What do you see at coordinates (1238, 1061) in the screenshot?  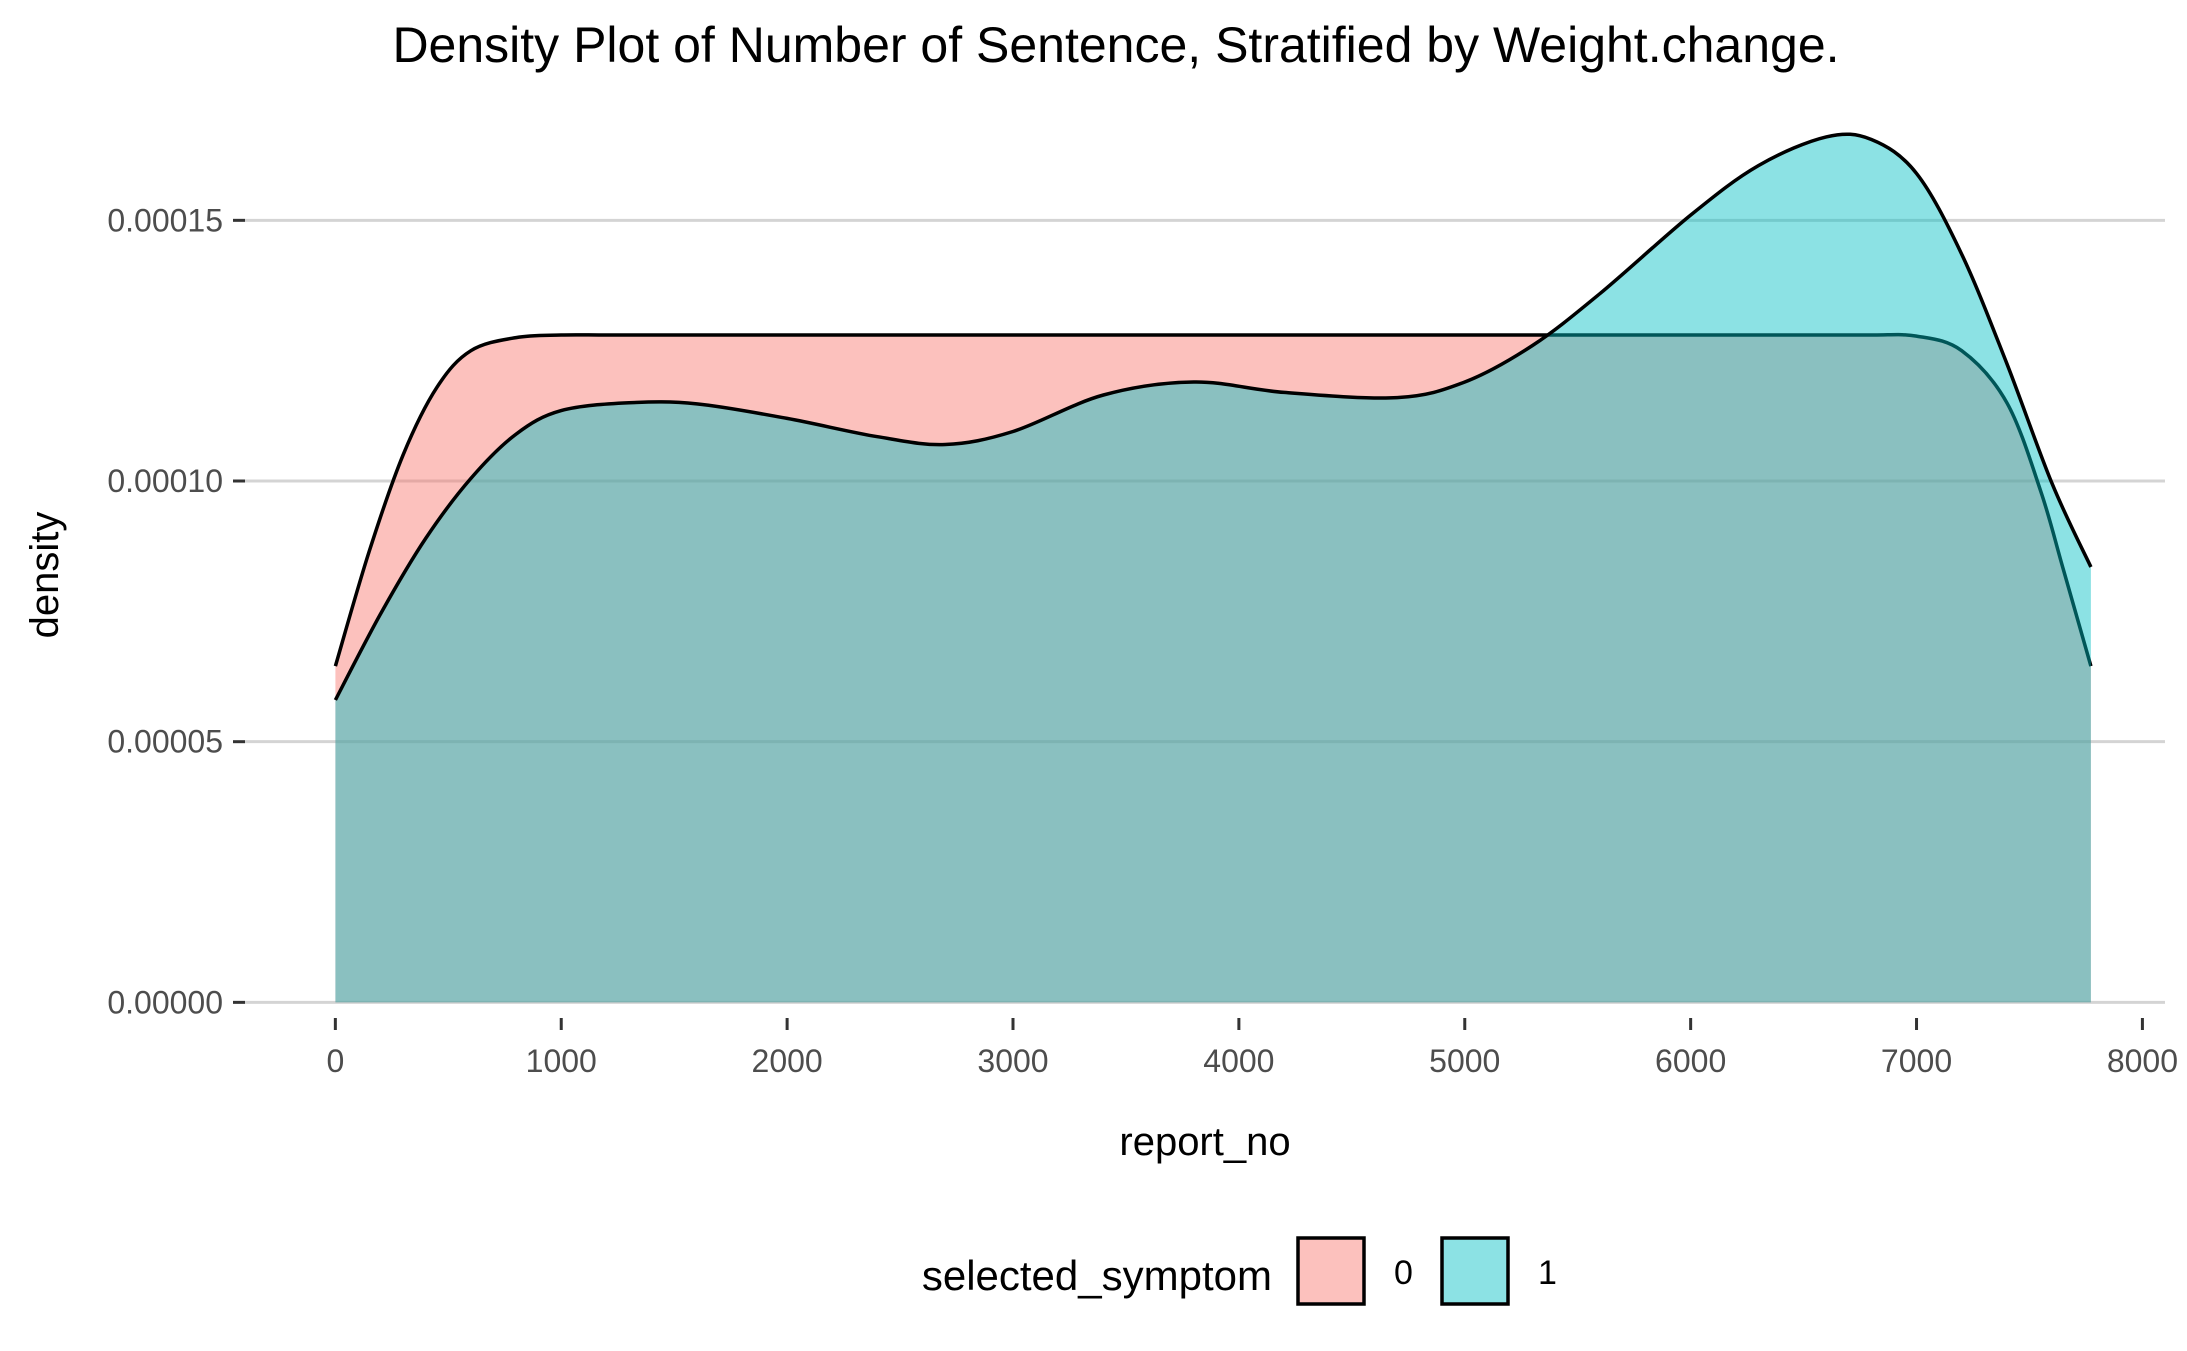 I see `x-tick-label: 4000` at bounding box center [1238, 1061].